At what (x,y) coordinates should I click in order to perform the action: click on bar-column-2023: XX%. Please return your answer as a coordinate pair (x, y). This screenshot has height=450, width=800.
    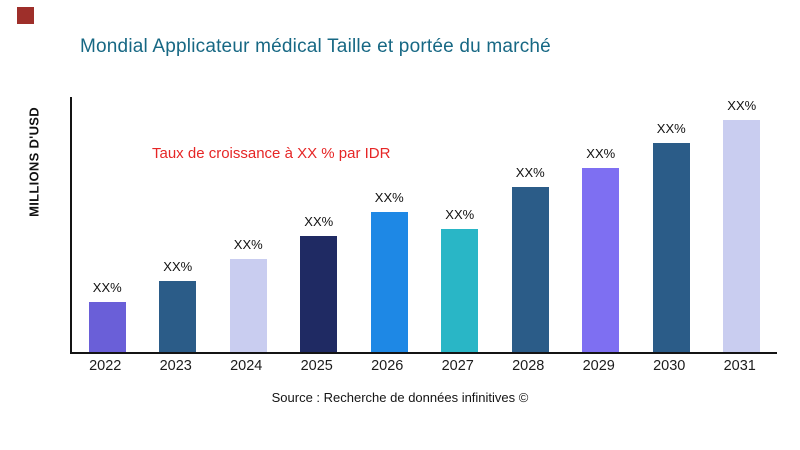
    Looking at the image, I should click on (178, 224).